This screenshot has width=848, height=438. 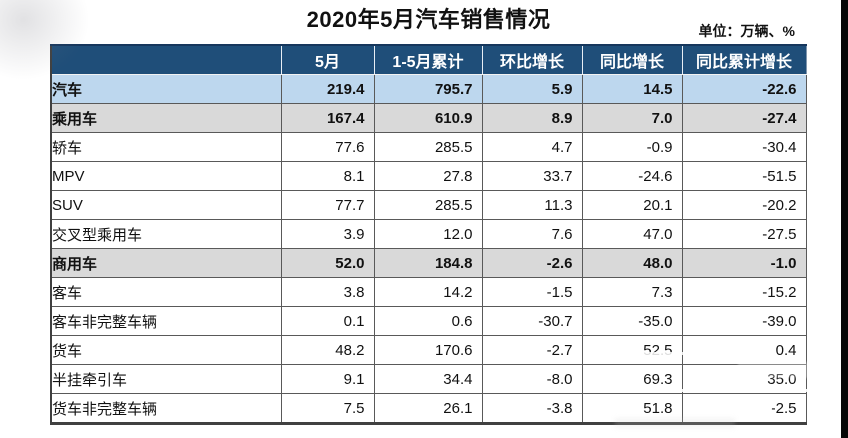 I want to click on table-row: MPV 8.1 27.8 33.7 -24.6 -51.5, so click(x=428, y=176).